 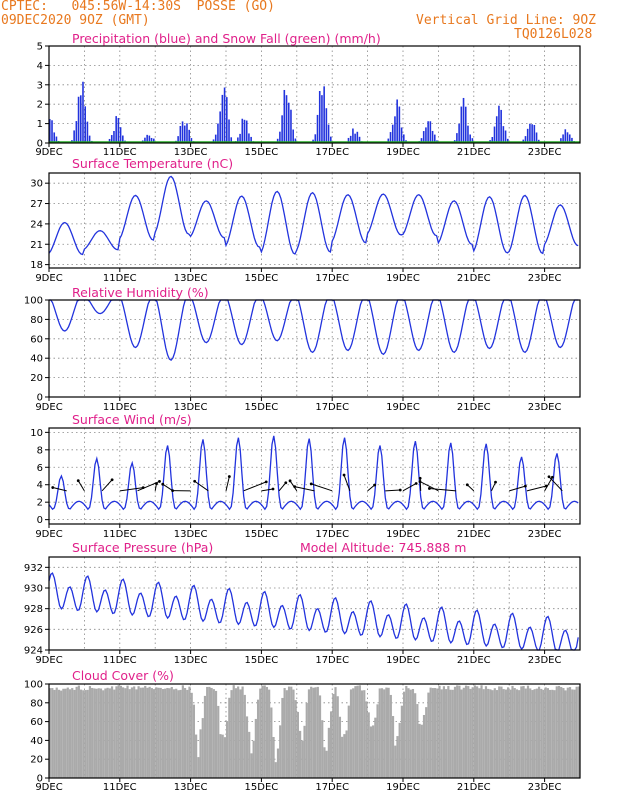 What do you see at coordinates (33, 301) in the screenshot?
I see `ytick-label: 100` at bounding box center [33, 301].